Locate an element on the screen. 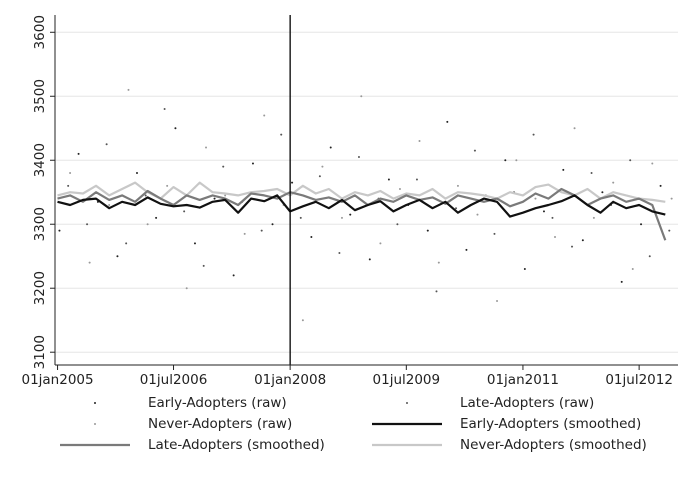 This screenshot has width=678, height=487. y-tick-label: 3300 is located at coordinates (40, 224).